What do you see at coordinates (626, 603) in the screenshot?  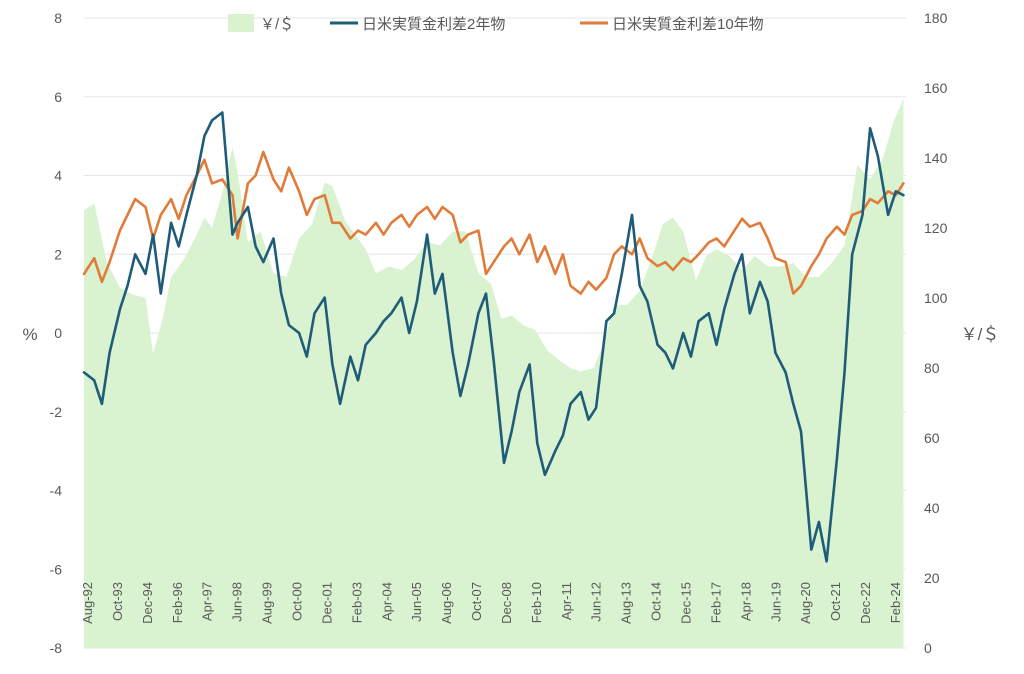 I see `x-tick-label-18: Aug-13` at bounding box center [626, 603].